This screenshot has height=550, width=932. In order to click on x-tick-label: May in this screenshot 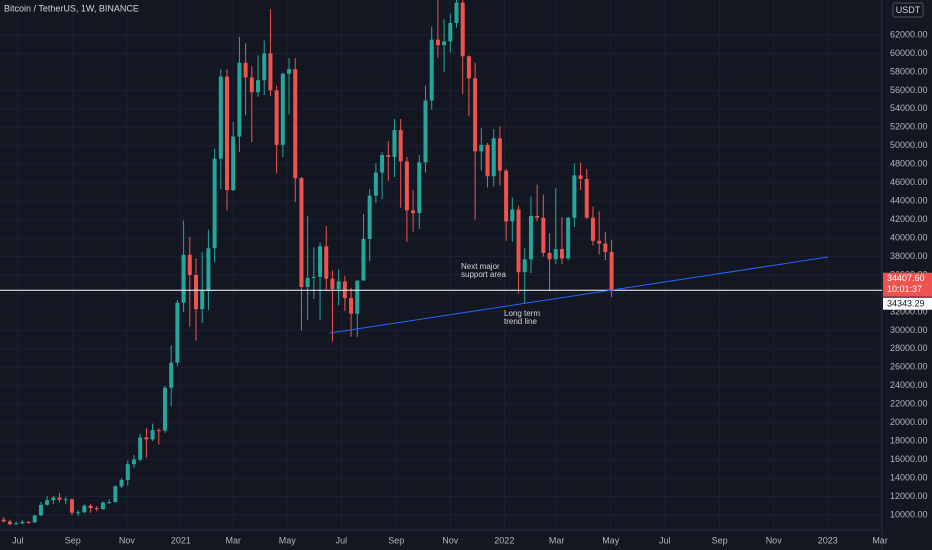, I will do `click(288, 540)`.